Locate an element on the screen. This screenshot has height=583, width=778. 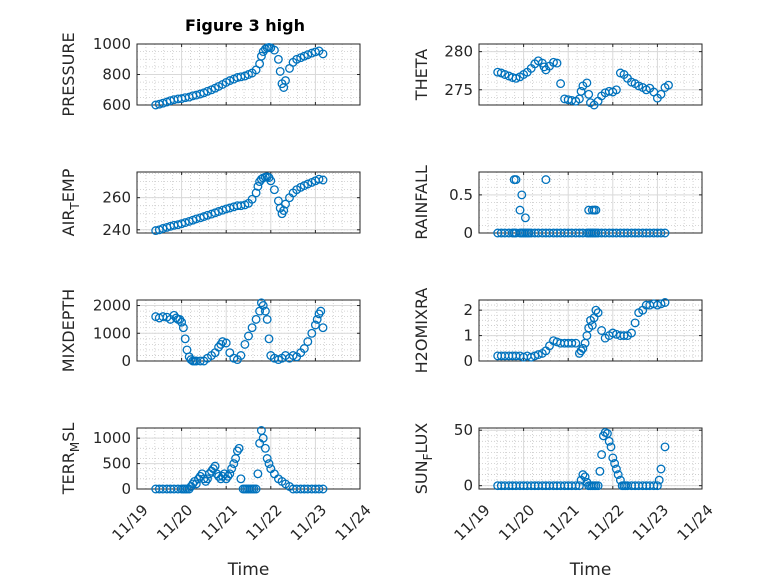
y-tick-label: 2 is located at coordinates (468, 310).